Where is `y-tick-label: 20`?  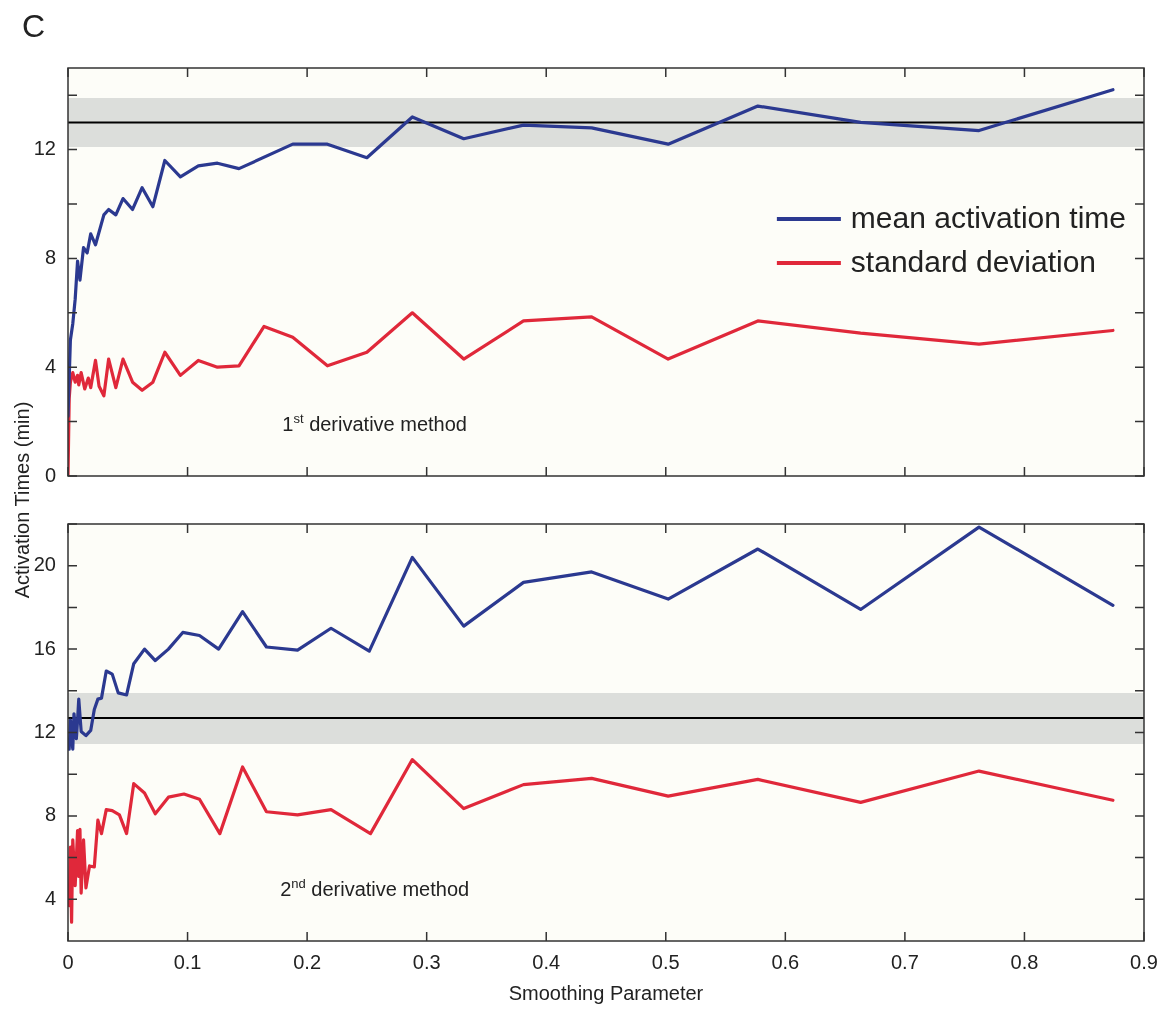 y-tick-label: 20 is located at coordinates (44, 564).